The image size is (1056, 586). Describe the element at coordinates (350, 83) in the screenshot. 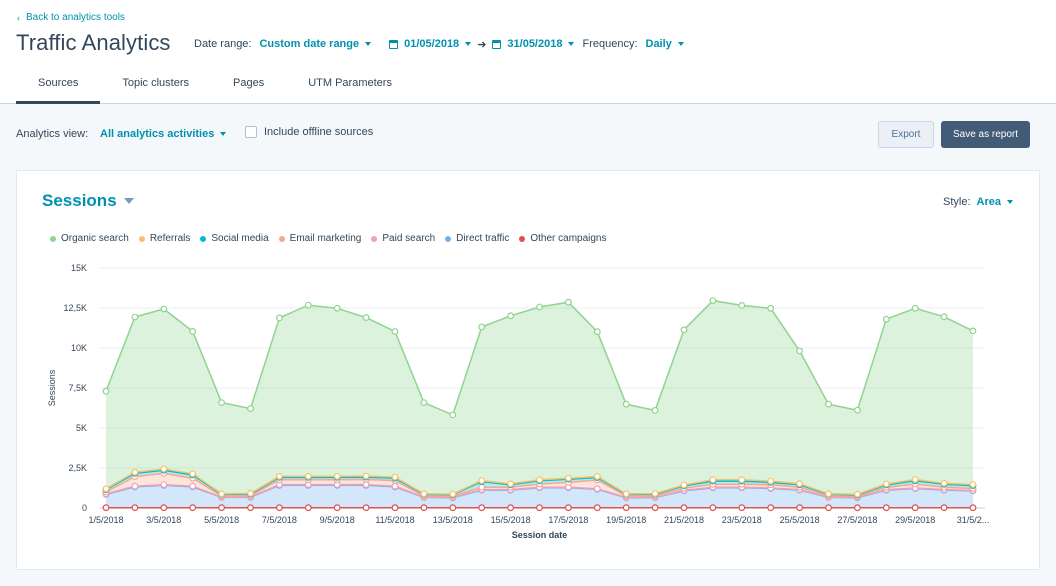

I see `tab-utm-parameters: UTM Parameters` at that location.